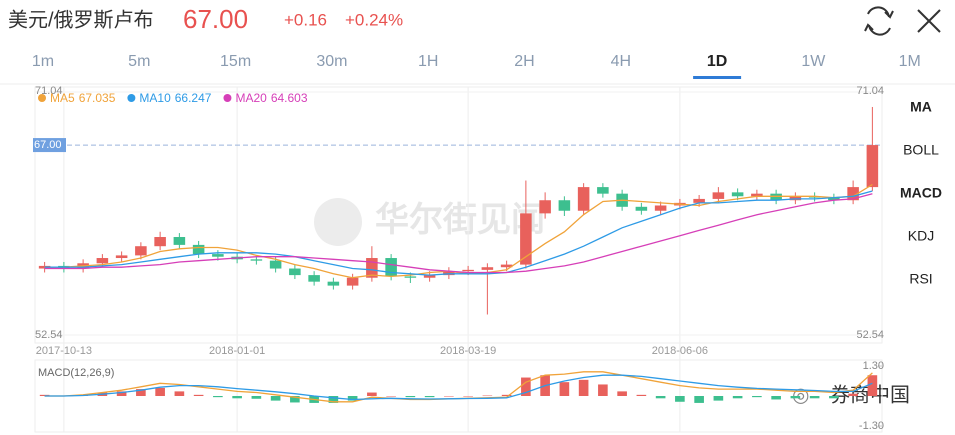 The image size is (955, 435). Describe the element at coordinates (235, 61) in the screenshot. I see `timeframe-tab: 15m` at that location.